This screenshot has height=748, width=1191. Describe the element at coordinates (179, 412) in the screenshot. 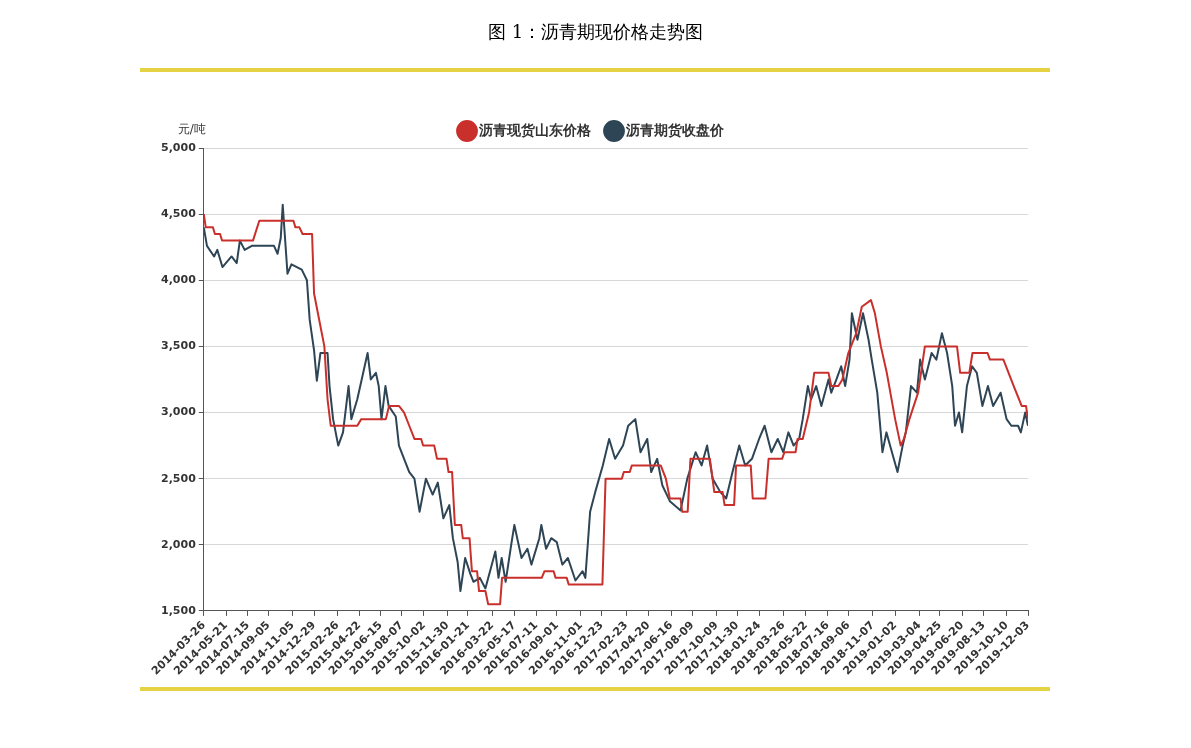

I see `y-tick-label: 3,000` at that location.